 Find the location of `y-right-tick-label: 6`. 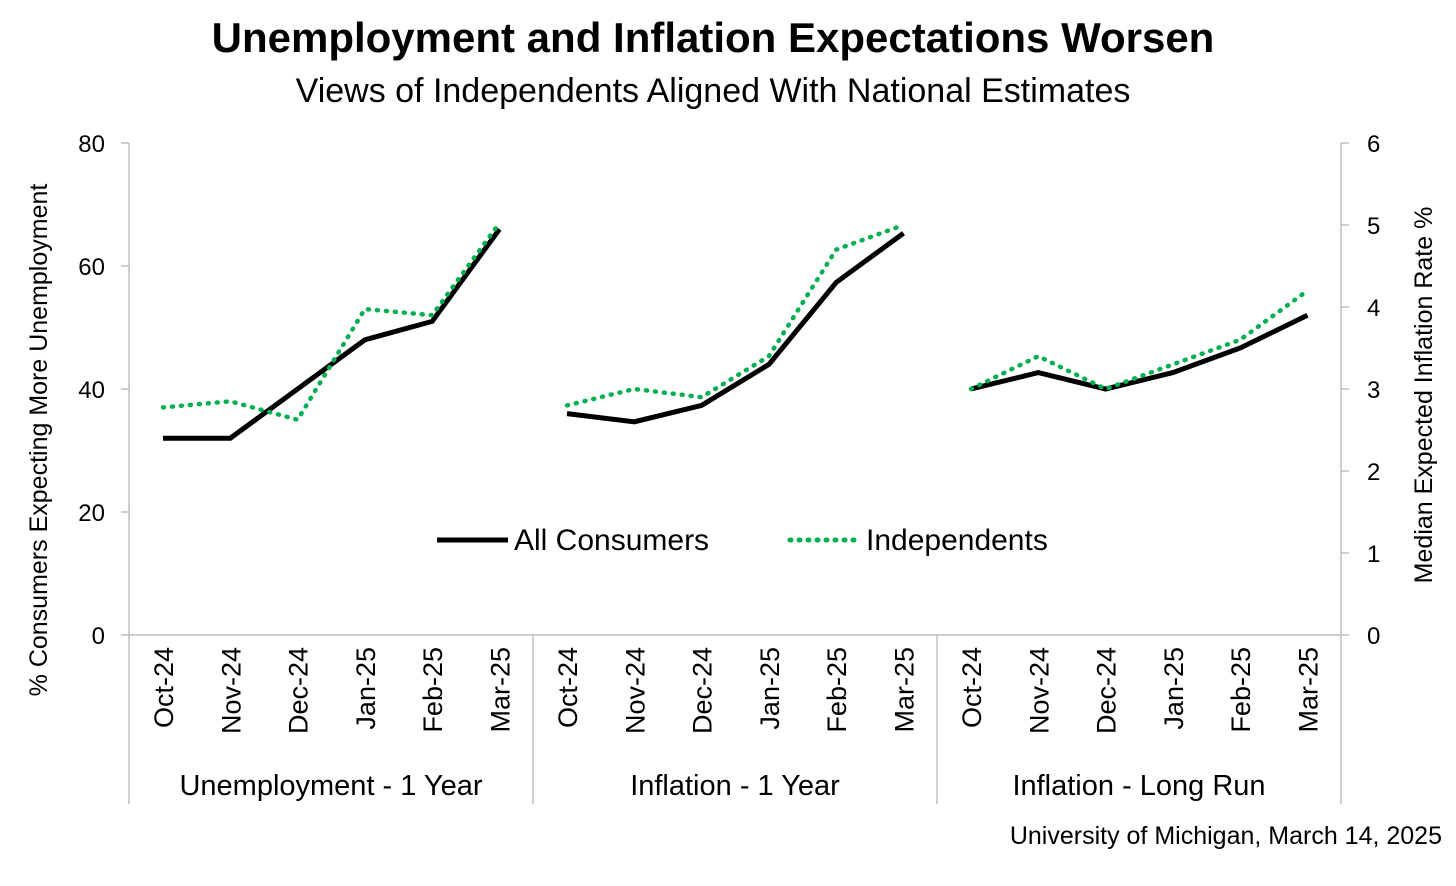

y-right-tick-label: 6 is located at coordinates (1373, 144).